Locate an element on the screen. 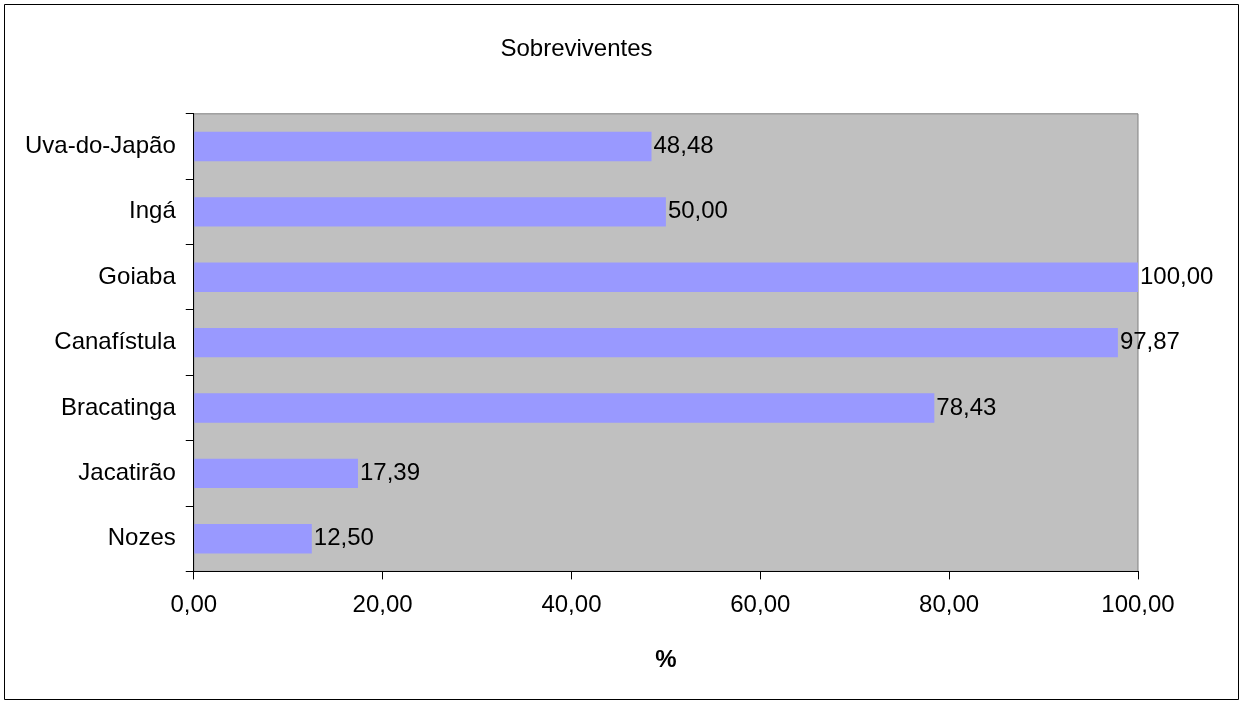 Image resolution: width=1243 pixels, height=704 pixels. data-label: 100,00 is located at coordinates (1177, 275).